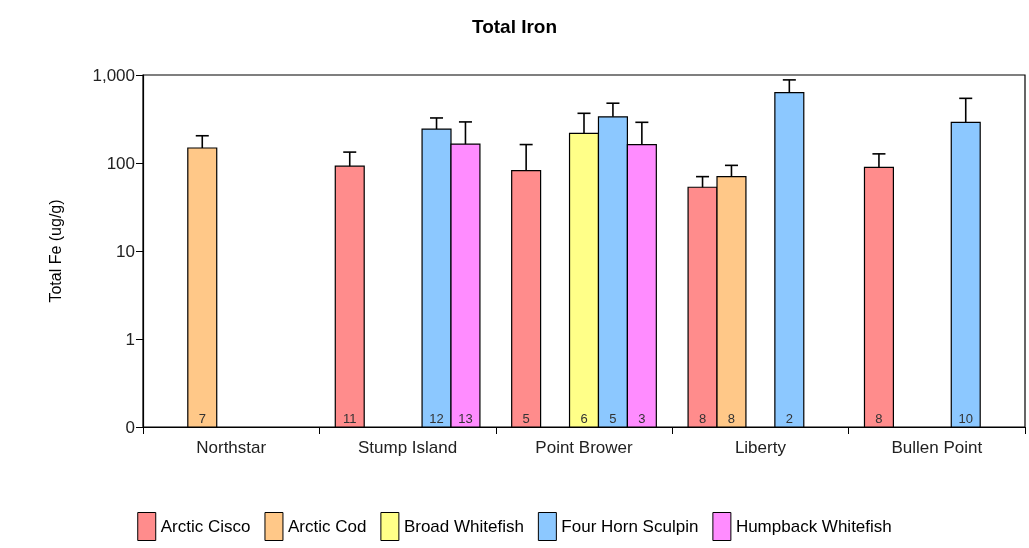 Image resolution: width=1029 pixels, height=548 pixels. Describe the element at coordinates (202, 418) in the screenshot. I see `annotation: 7` at that location.